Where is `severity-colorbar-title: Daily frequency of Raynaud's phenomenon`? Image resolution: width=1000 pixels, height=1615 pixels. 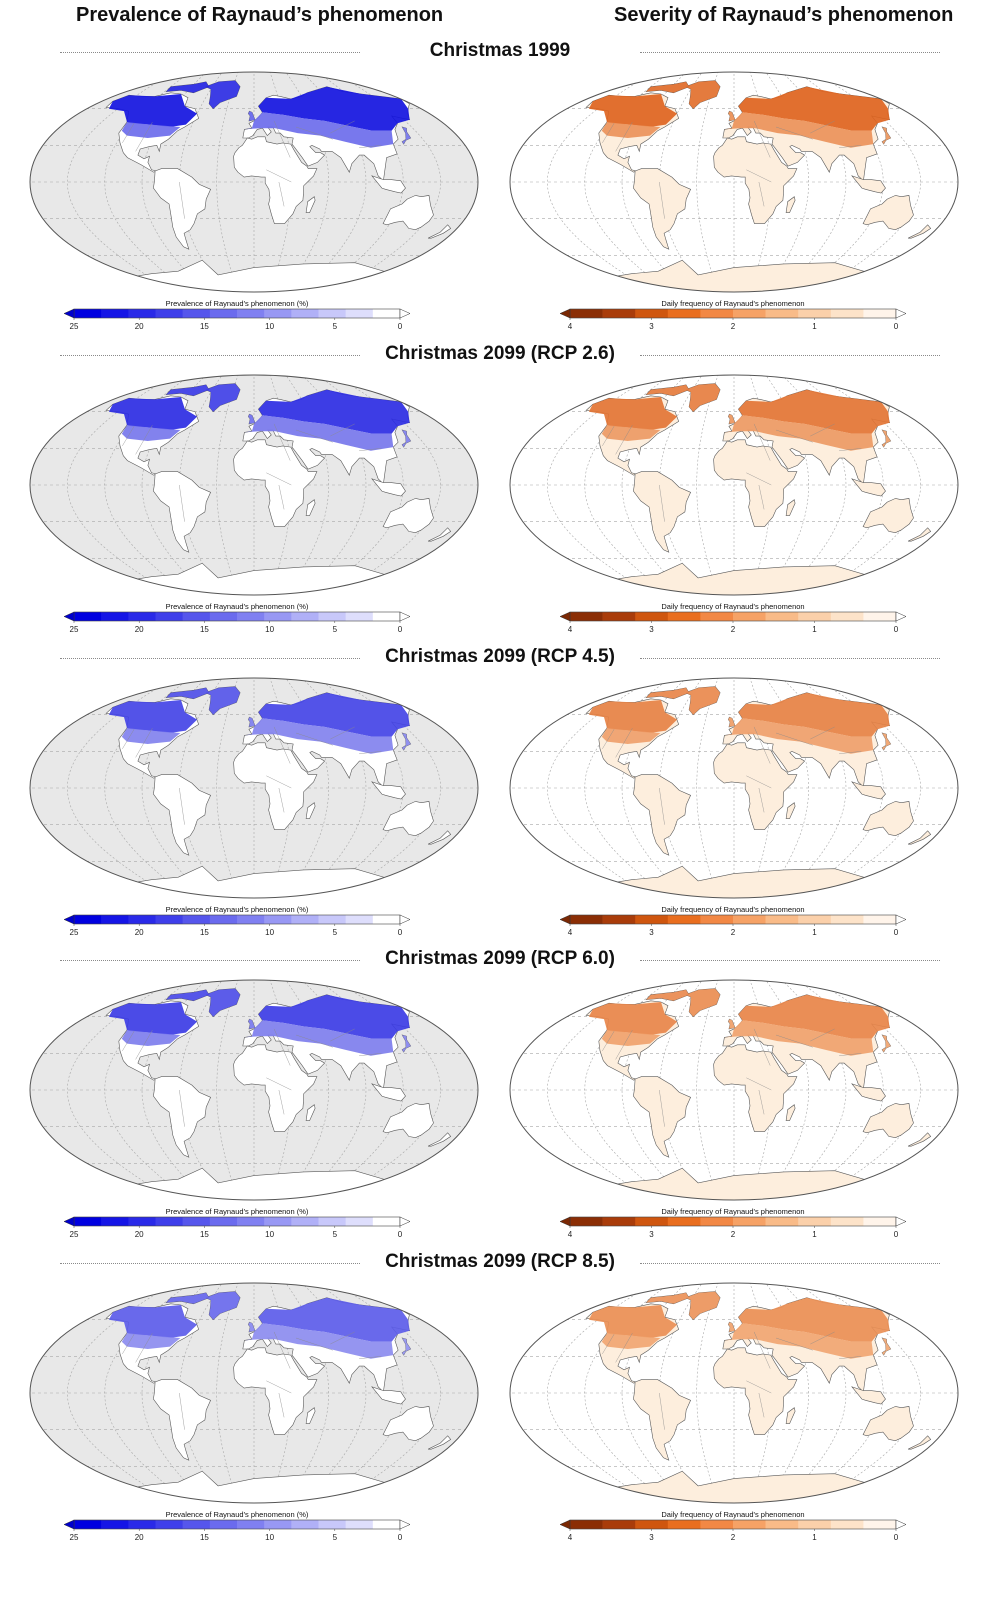
severity-colorbar-title: Daily frequency of Raynaud's phenomenon is located at coordinates (732, 909).